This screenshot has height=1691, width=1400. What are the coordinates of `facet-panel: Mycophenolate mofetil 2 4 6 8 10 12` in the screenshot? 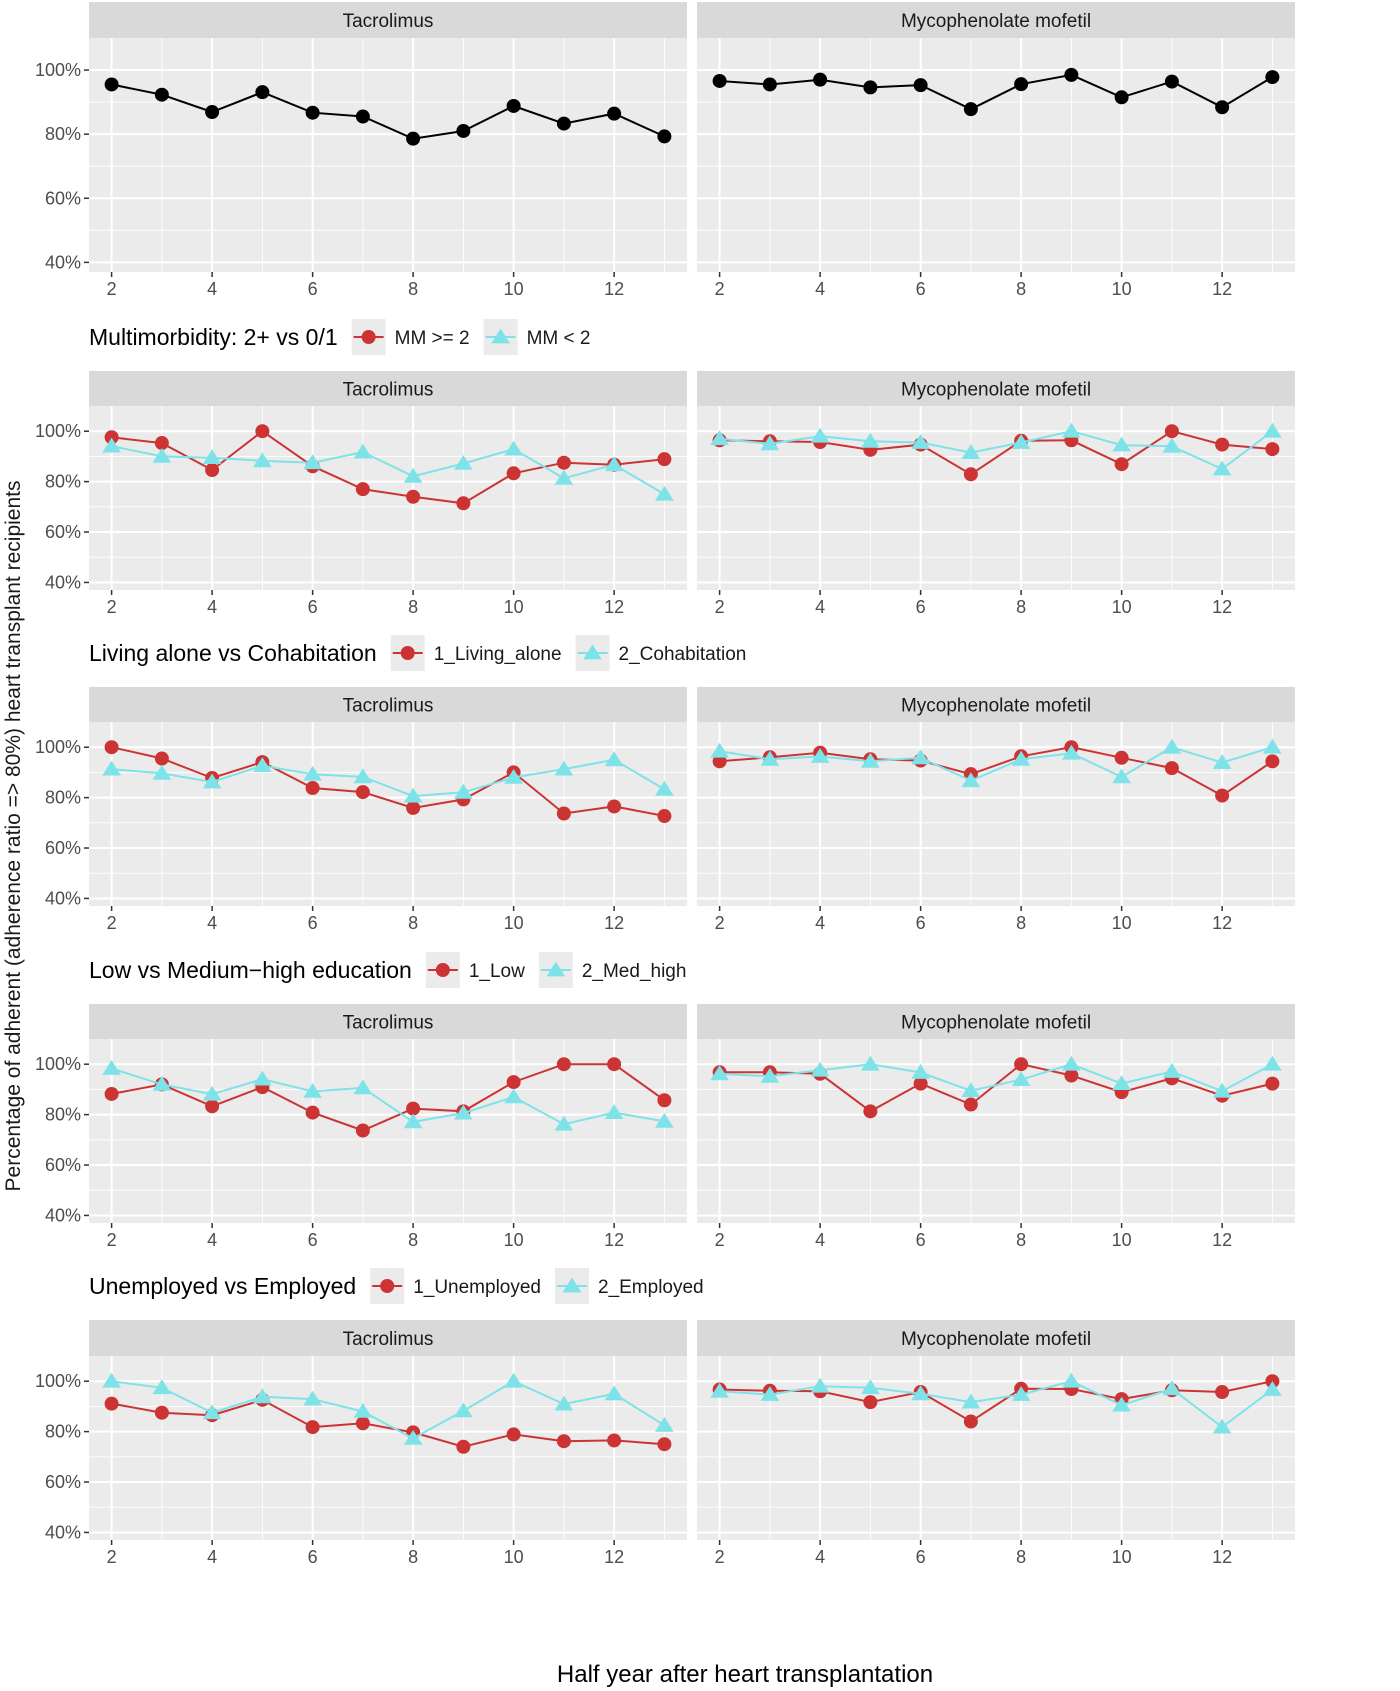 It's located at (996, 150).